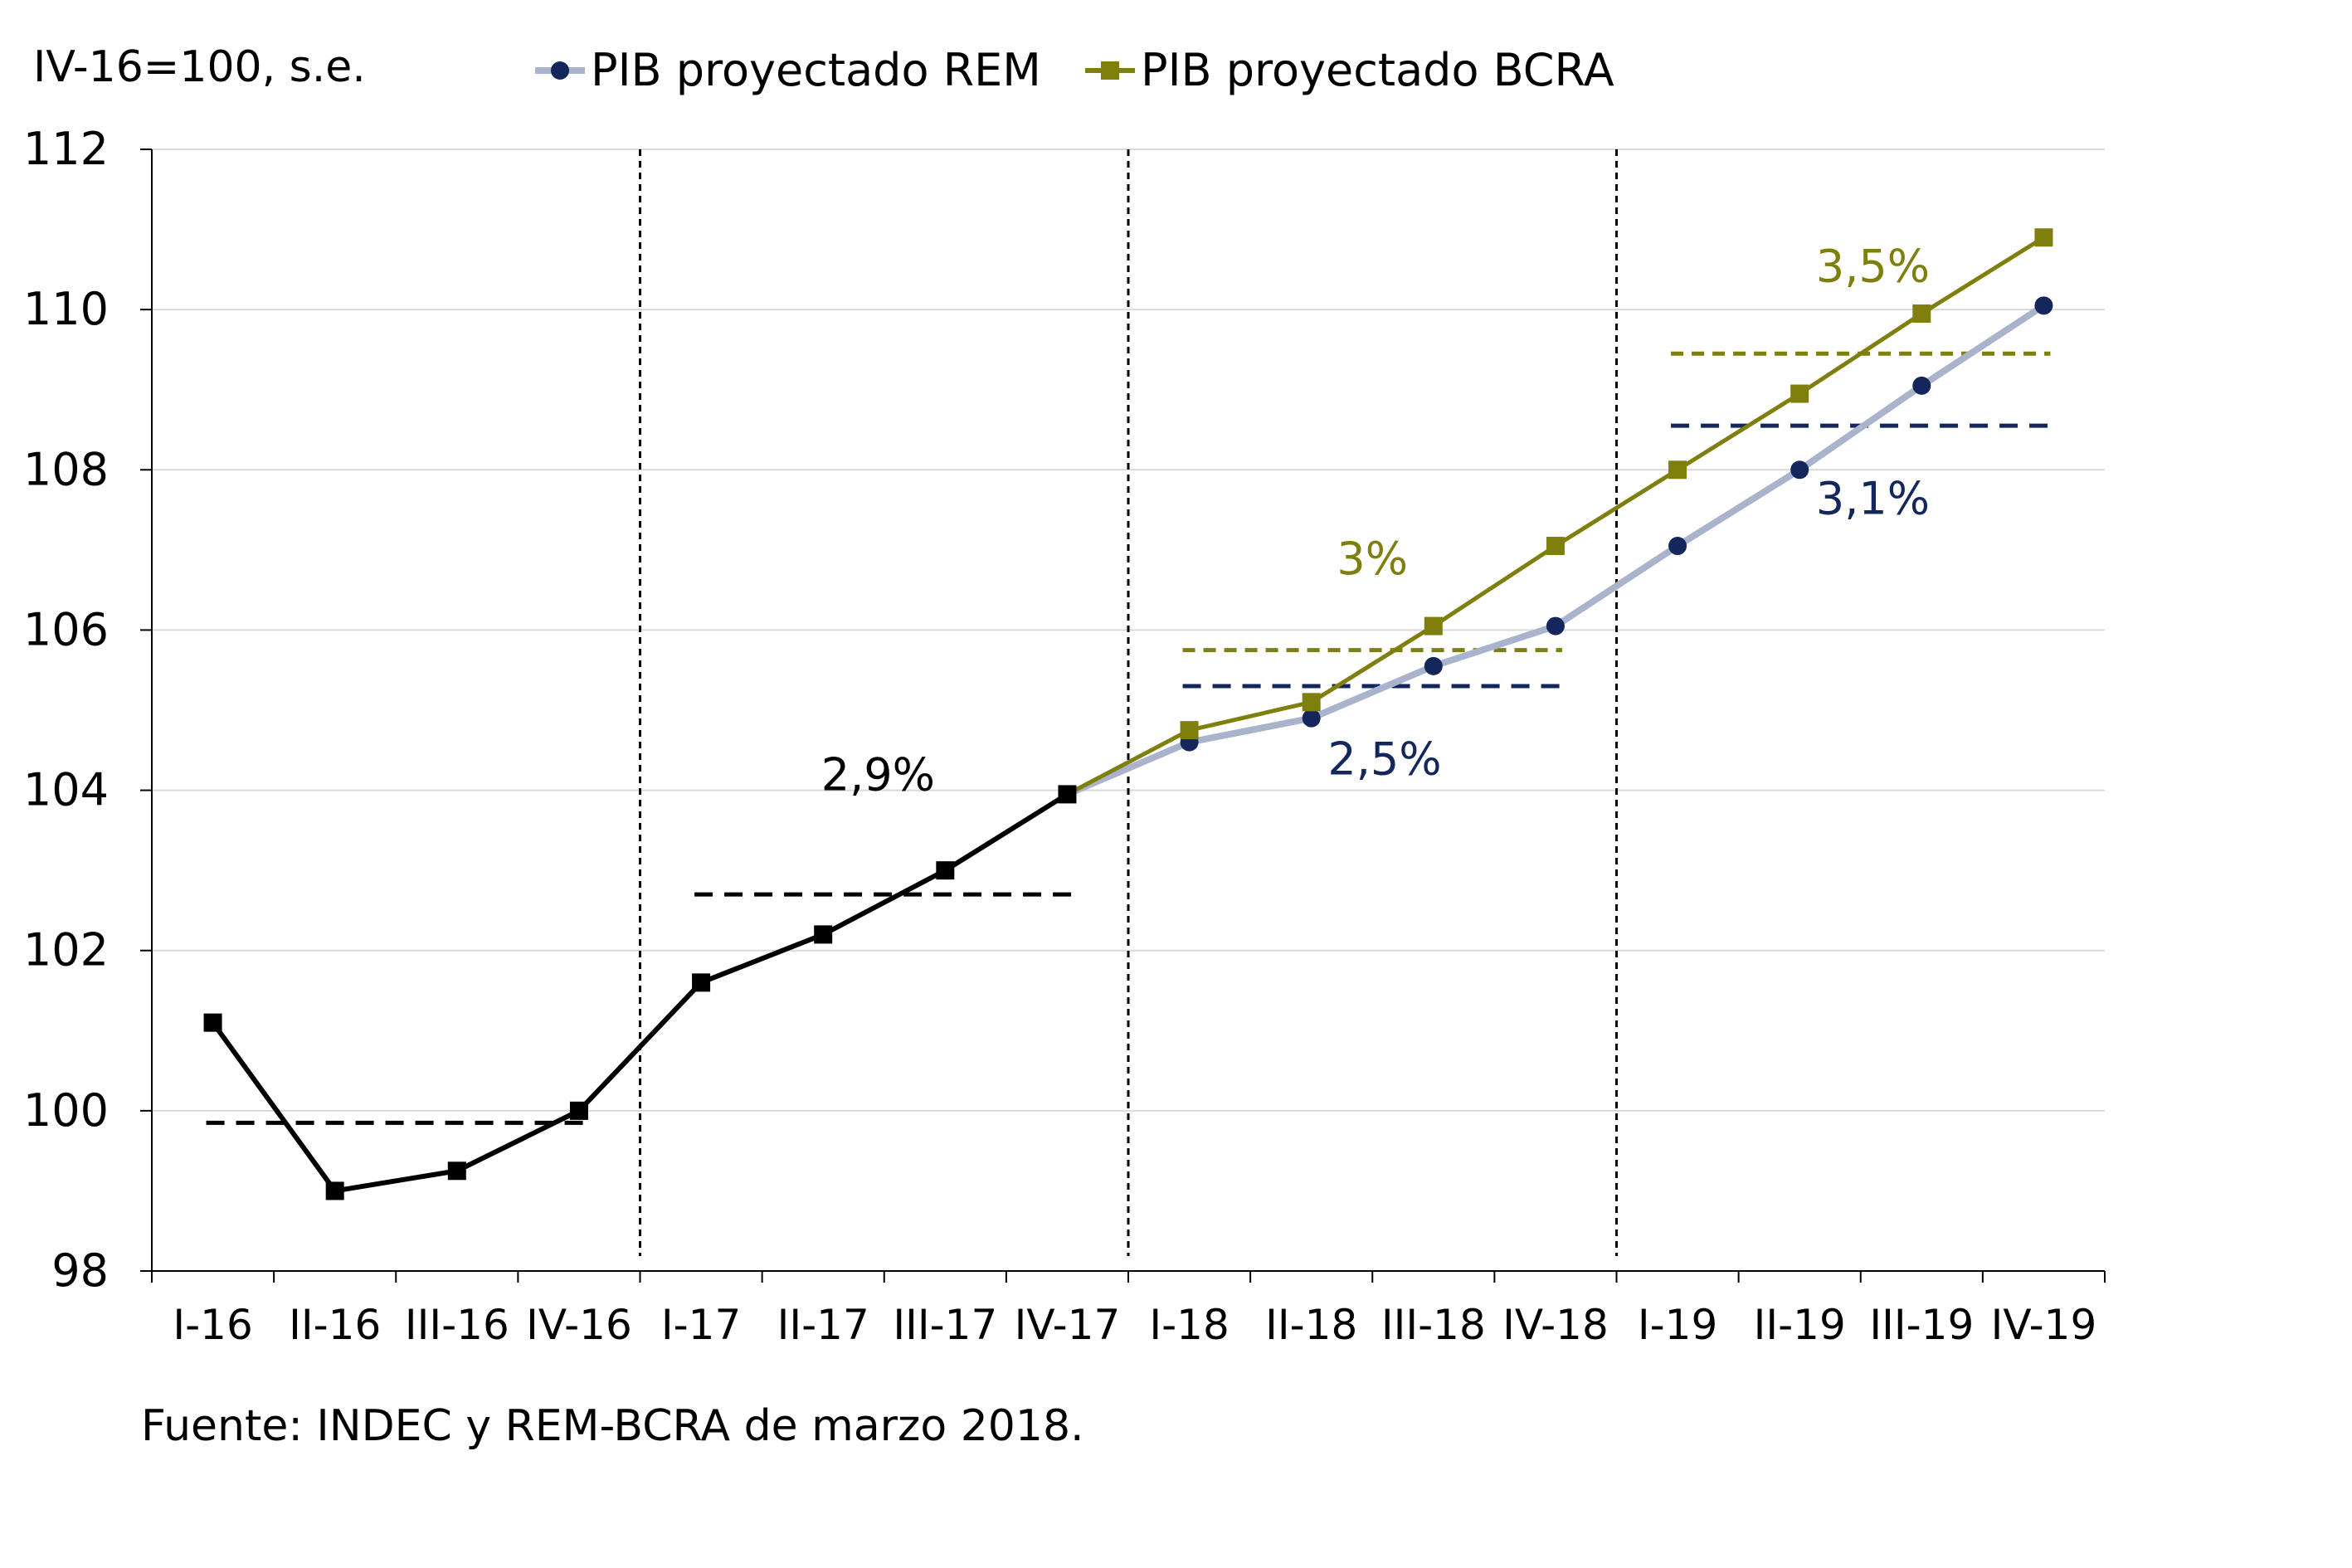 This screenshot has width=2352, height=1568. Describe the element at coordinates (945, 1325) in the screenshot. I see `x-tick-label: III-17` at that location.